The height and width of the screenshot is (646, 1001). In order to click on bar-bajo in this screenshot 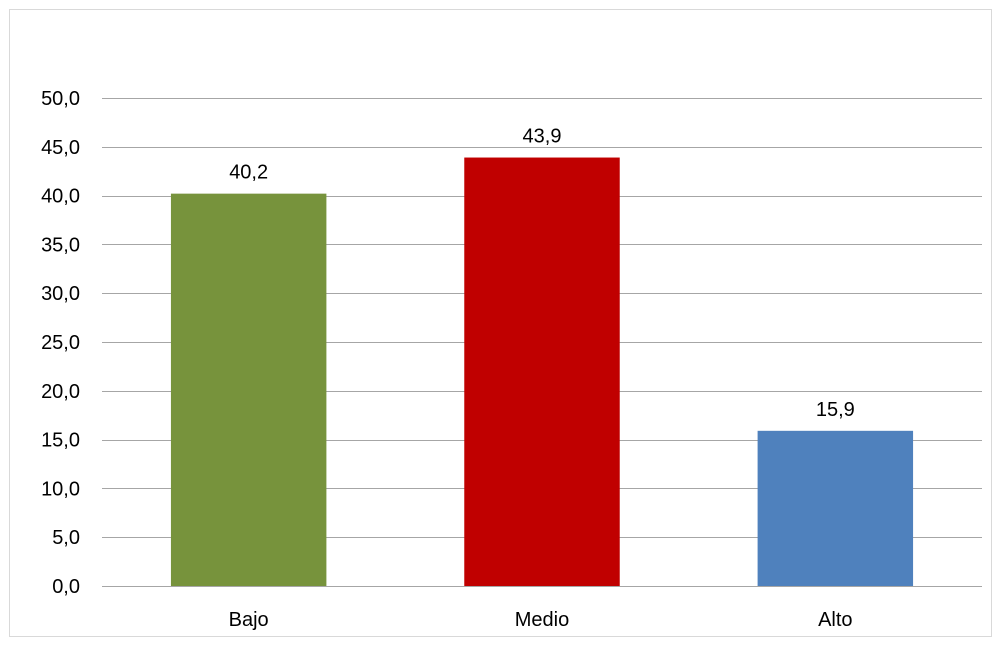, I will do `click(248, 389)`.